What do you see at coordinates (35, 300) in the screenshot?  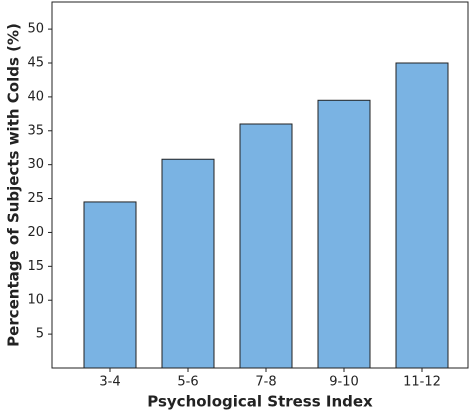 I see `y-tick-label: 10` at bounding box center [35, 300].